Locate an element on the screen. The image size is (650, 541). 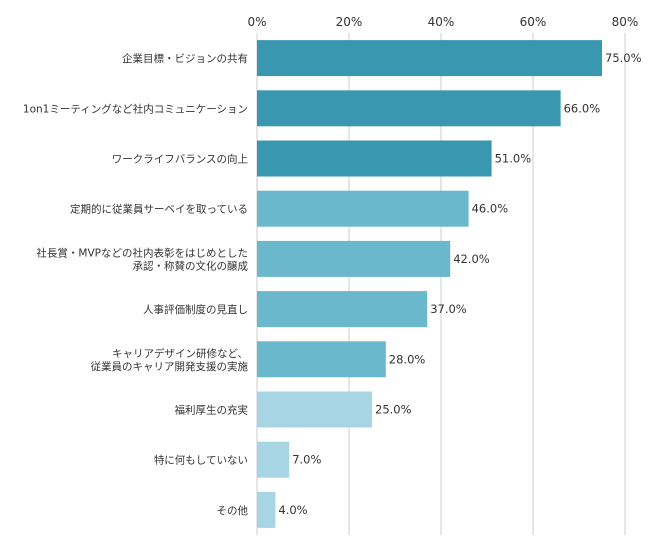
category-label: 承認・称賛の文化の醸成 is located at coordinates (191, 265).